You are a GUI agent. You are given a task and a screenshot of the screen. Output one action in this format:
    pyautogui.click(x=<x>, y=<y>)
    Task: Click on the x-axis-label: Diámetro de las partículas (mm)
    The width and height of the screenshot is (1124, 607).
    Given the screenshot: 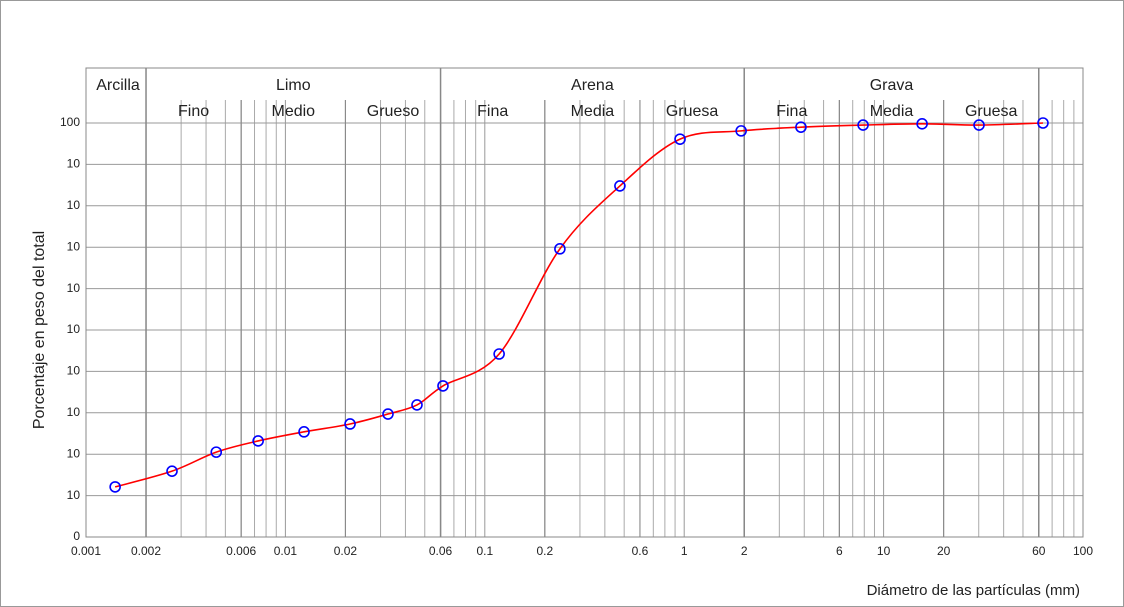 What is the action you would take?
    pyautogui.click(x=973, y=590)
    